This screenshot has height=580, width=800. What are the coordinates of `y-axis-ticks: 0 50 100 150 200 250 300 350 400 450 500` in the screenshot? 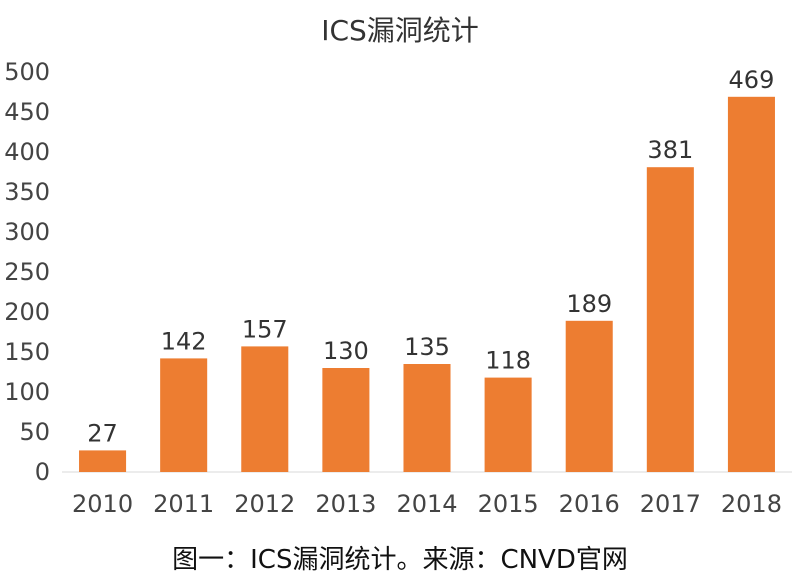 It's located at (27, 272).